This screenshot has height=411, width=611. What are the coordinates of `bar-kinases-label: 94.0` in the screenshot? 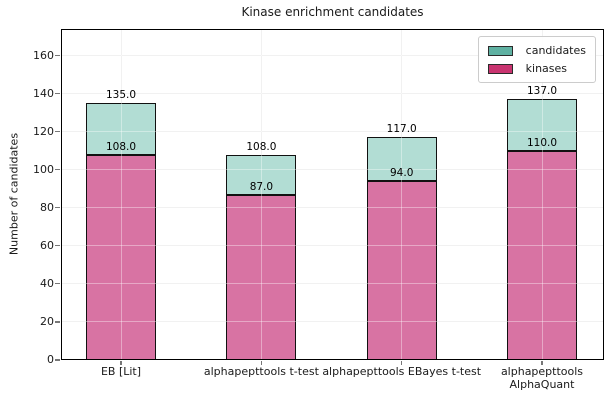 It's located at (401, 173).